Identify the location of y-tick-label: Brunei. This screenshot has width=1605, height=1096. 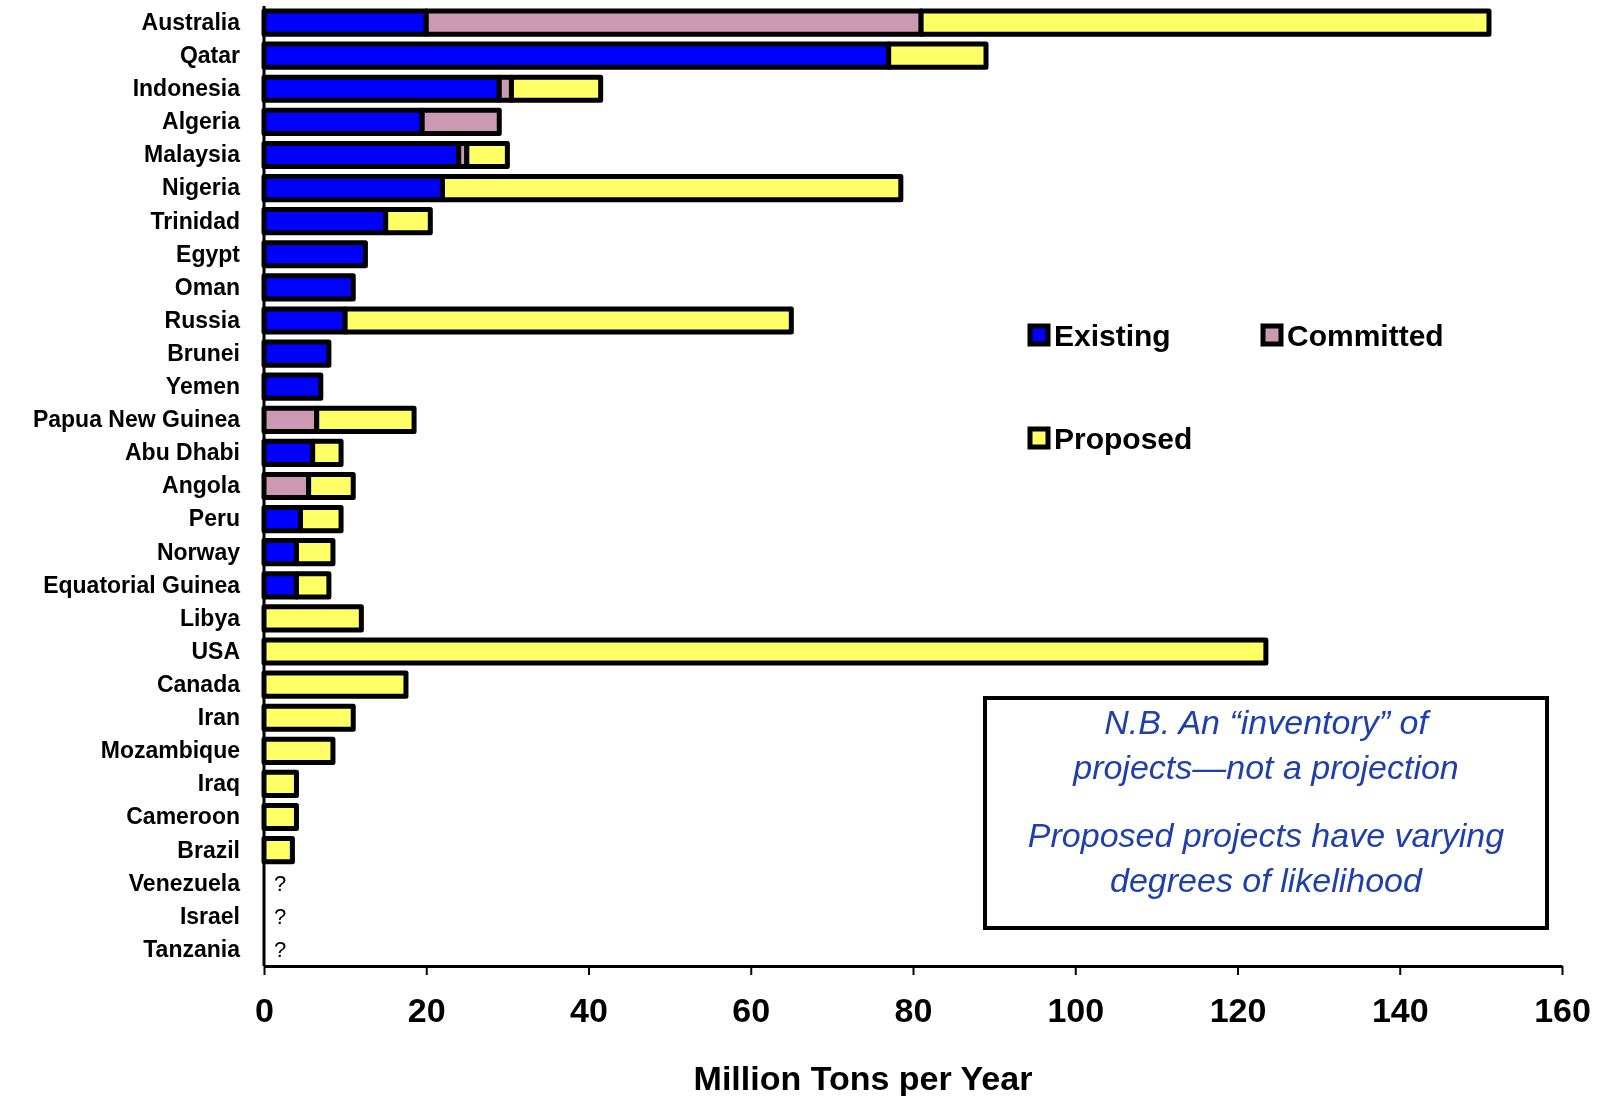
(203, 352).